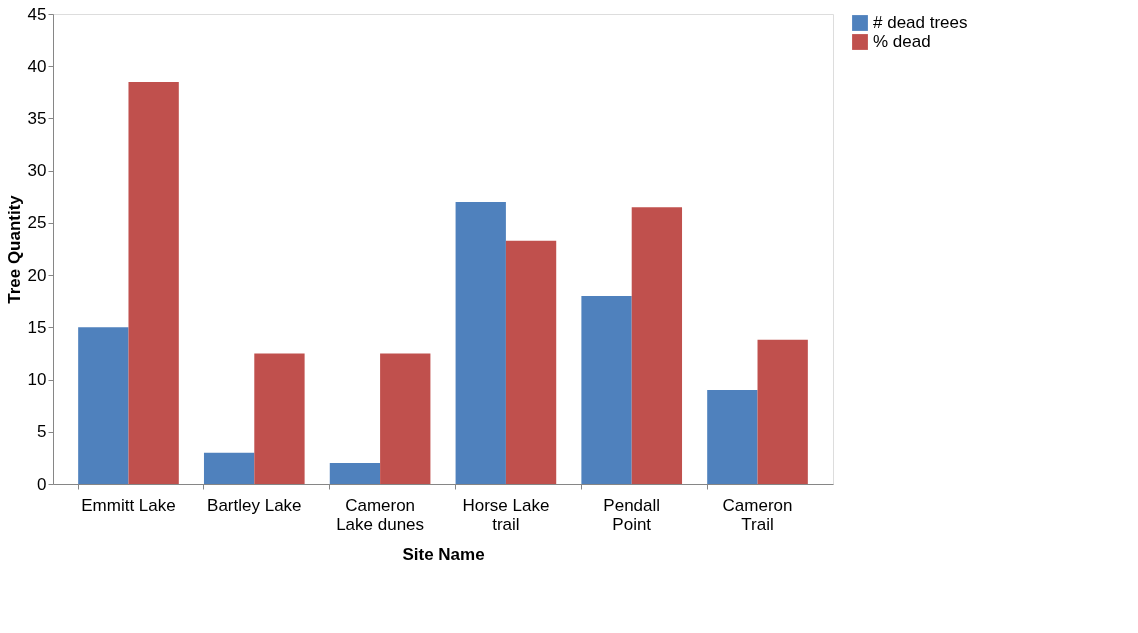  Describe the element at coordinates (443, 554) in the screenshot. I see `x-axis-title: Site Name` at that location.